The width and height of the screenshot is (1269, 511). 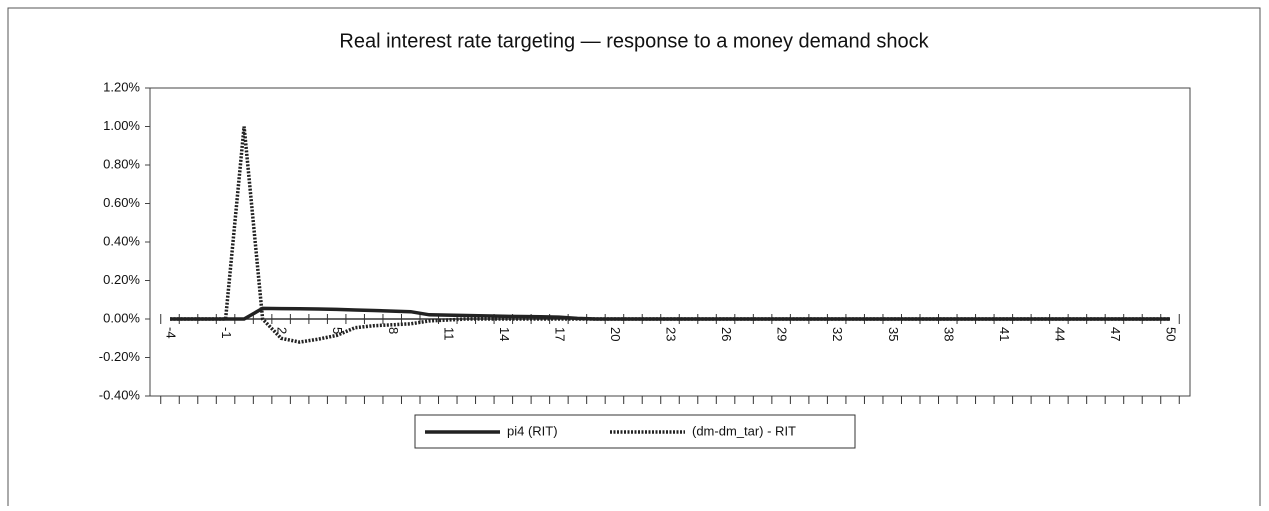 What do you see at coordinates (782, 334) in the screenshot?
I see `x-tick-label: 29` at bounding box center [782, 334].